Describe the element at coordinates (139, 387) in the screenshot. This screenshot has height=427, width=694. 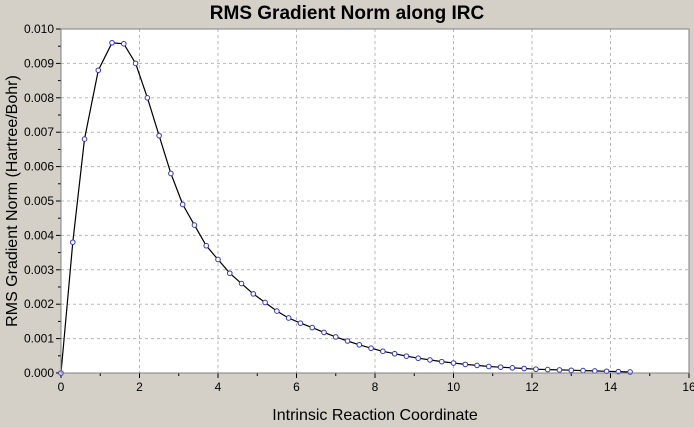
I see `x-tick-label: 2` at that location.